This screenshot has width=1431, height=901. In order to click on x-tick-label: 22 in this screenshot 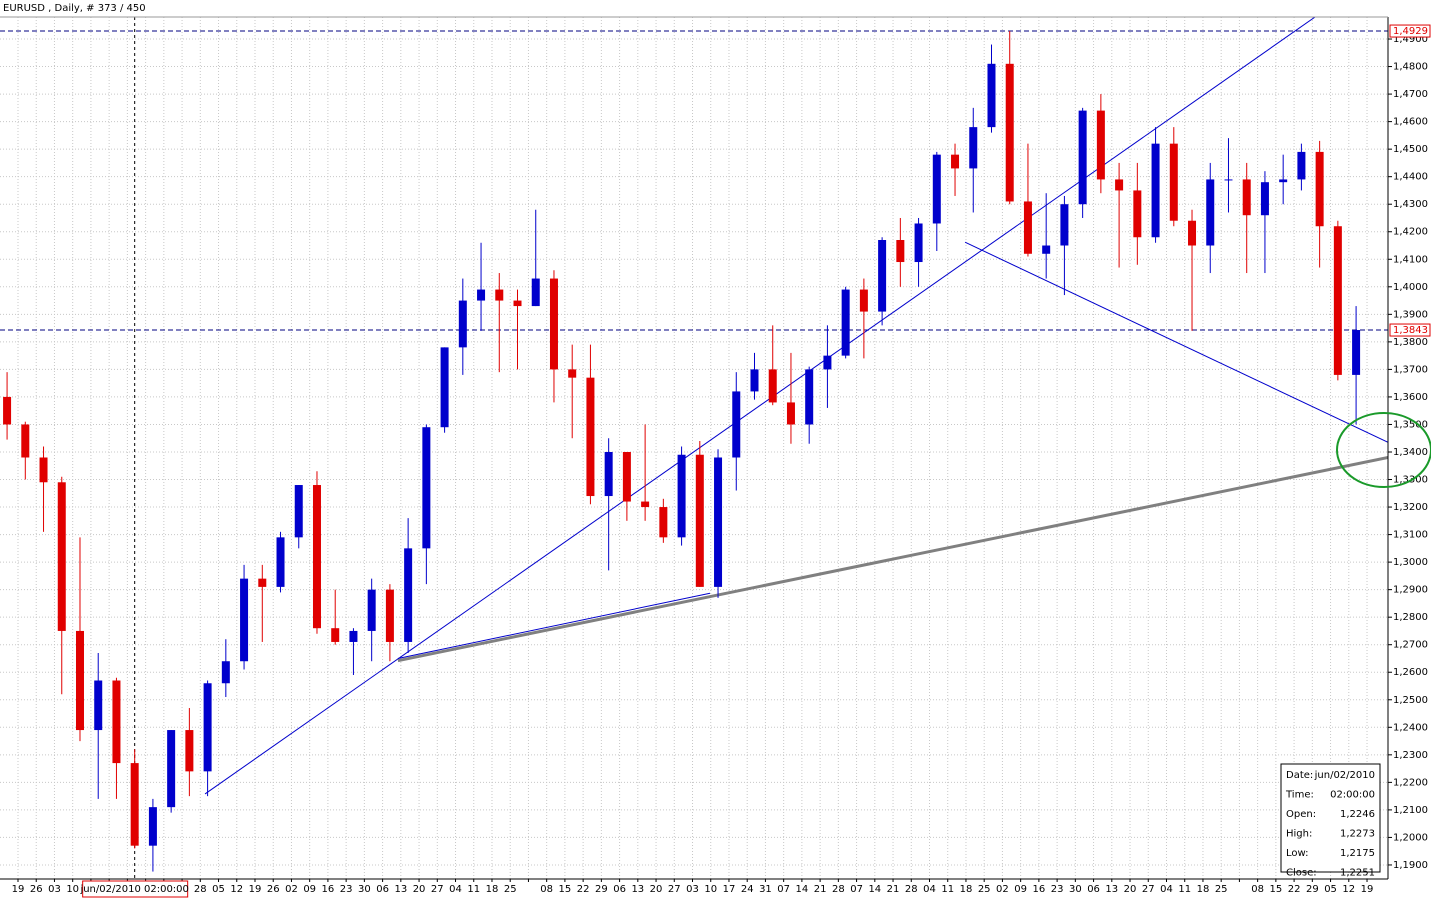, I will do `click(583, 889)`.